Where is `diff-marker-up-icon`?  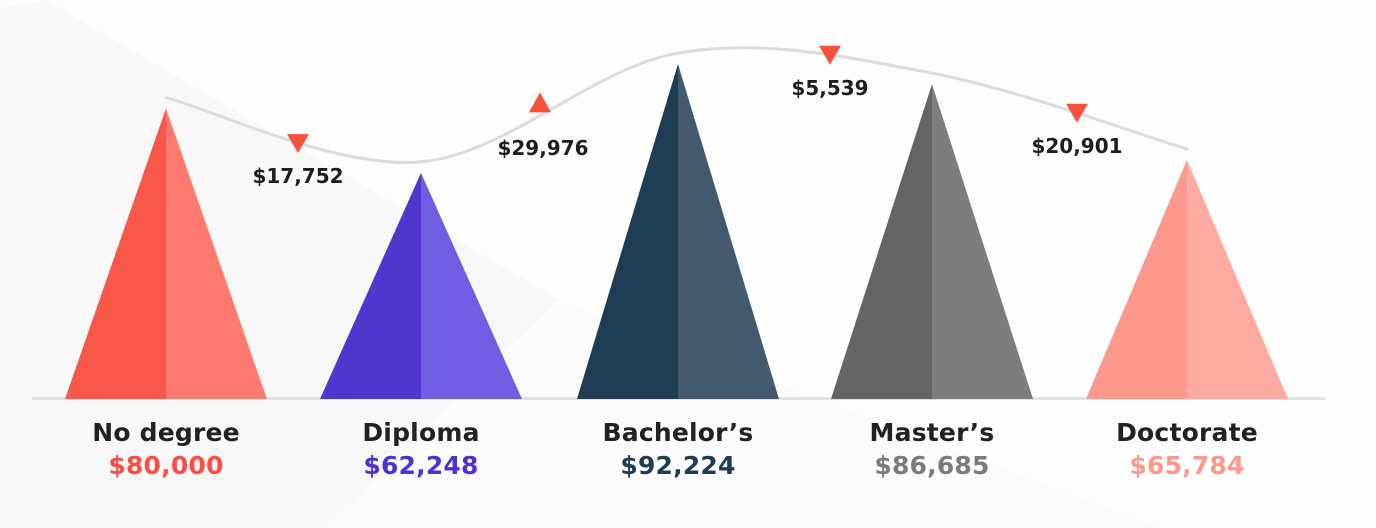
diff-marker-up-icon is located at coordinates (540, 102).